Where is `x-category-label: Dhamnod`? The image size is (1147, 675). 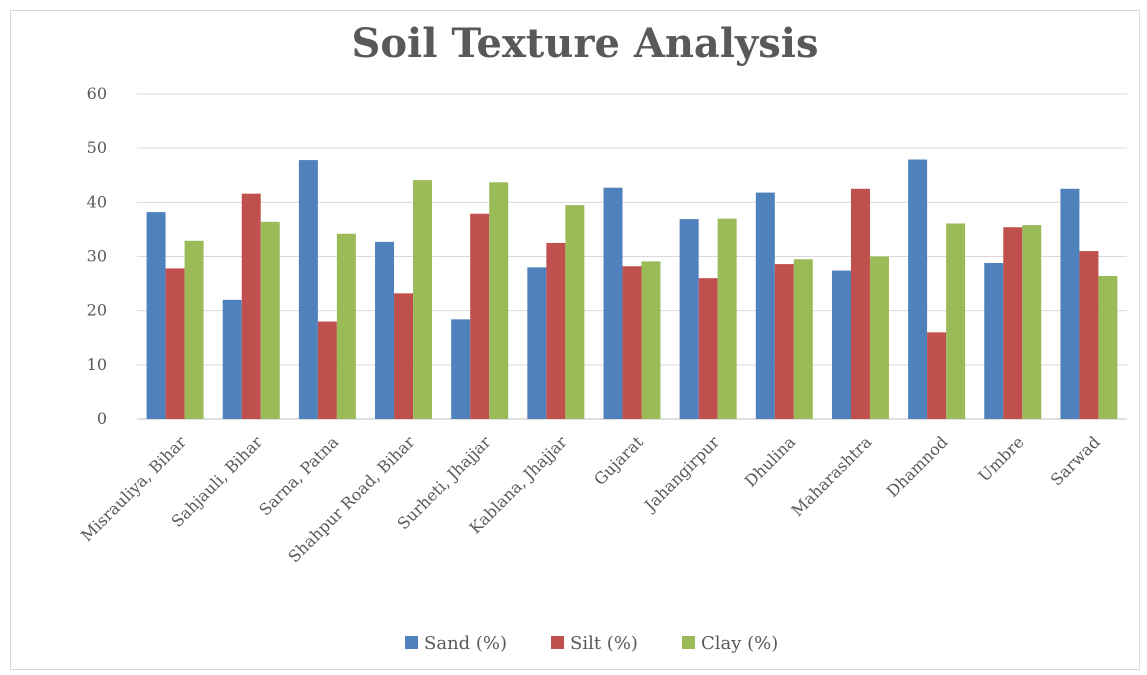
x-category-label: Dhamnod is located at coordinates (917, 466).